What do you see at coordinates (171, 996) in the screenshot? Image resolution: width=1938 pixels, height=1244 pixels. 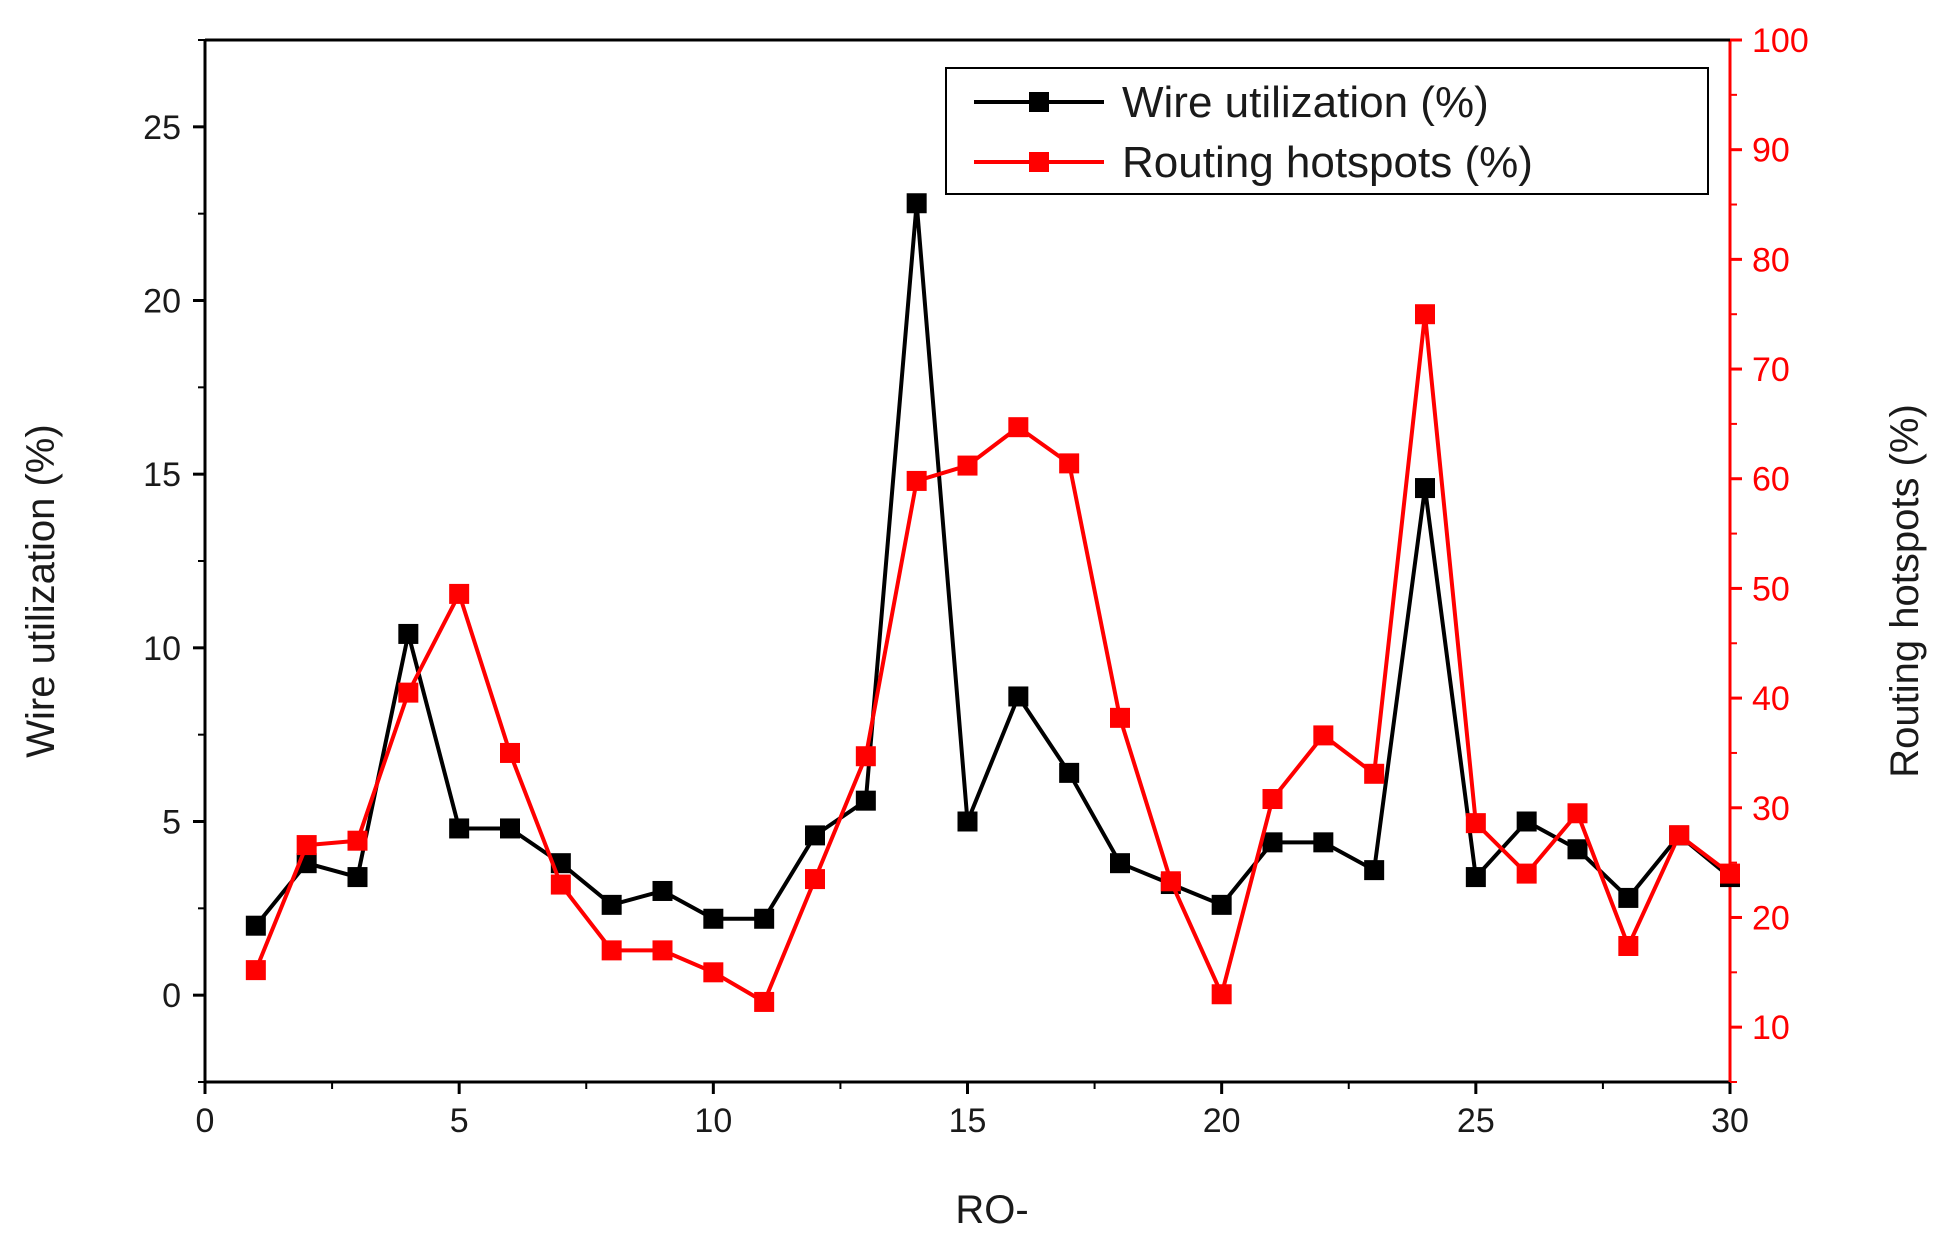 I see `y-left-tick-label: 0` at bounding box center [171, 996].